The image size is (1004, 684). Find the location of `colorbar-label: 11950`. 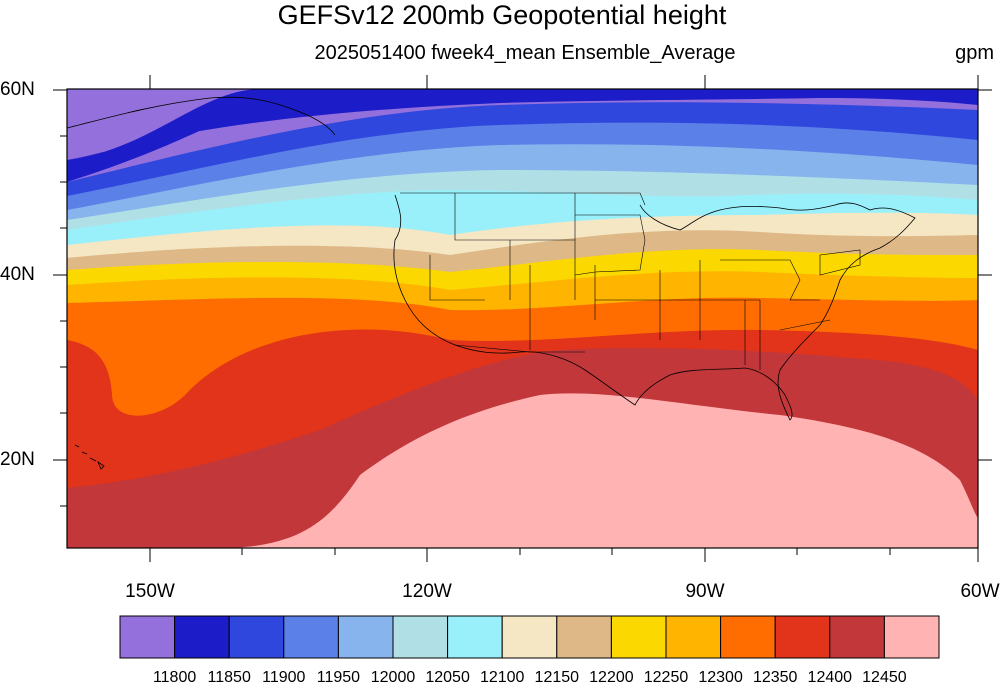

colorbar-label: 11950 is located at coordinates (338, 676).